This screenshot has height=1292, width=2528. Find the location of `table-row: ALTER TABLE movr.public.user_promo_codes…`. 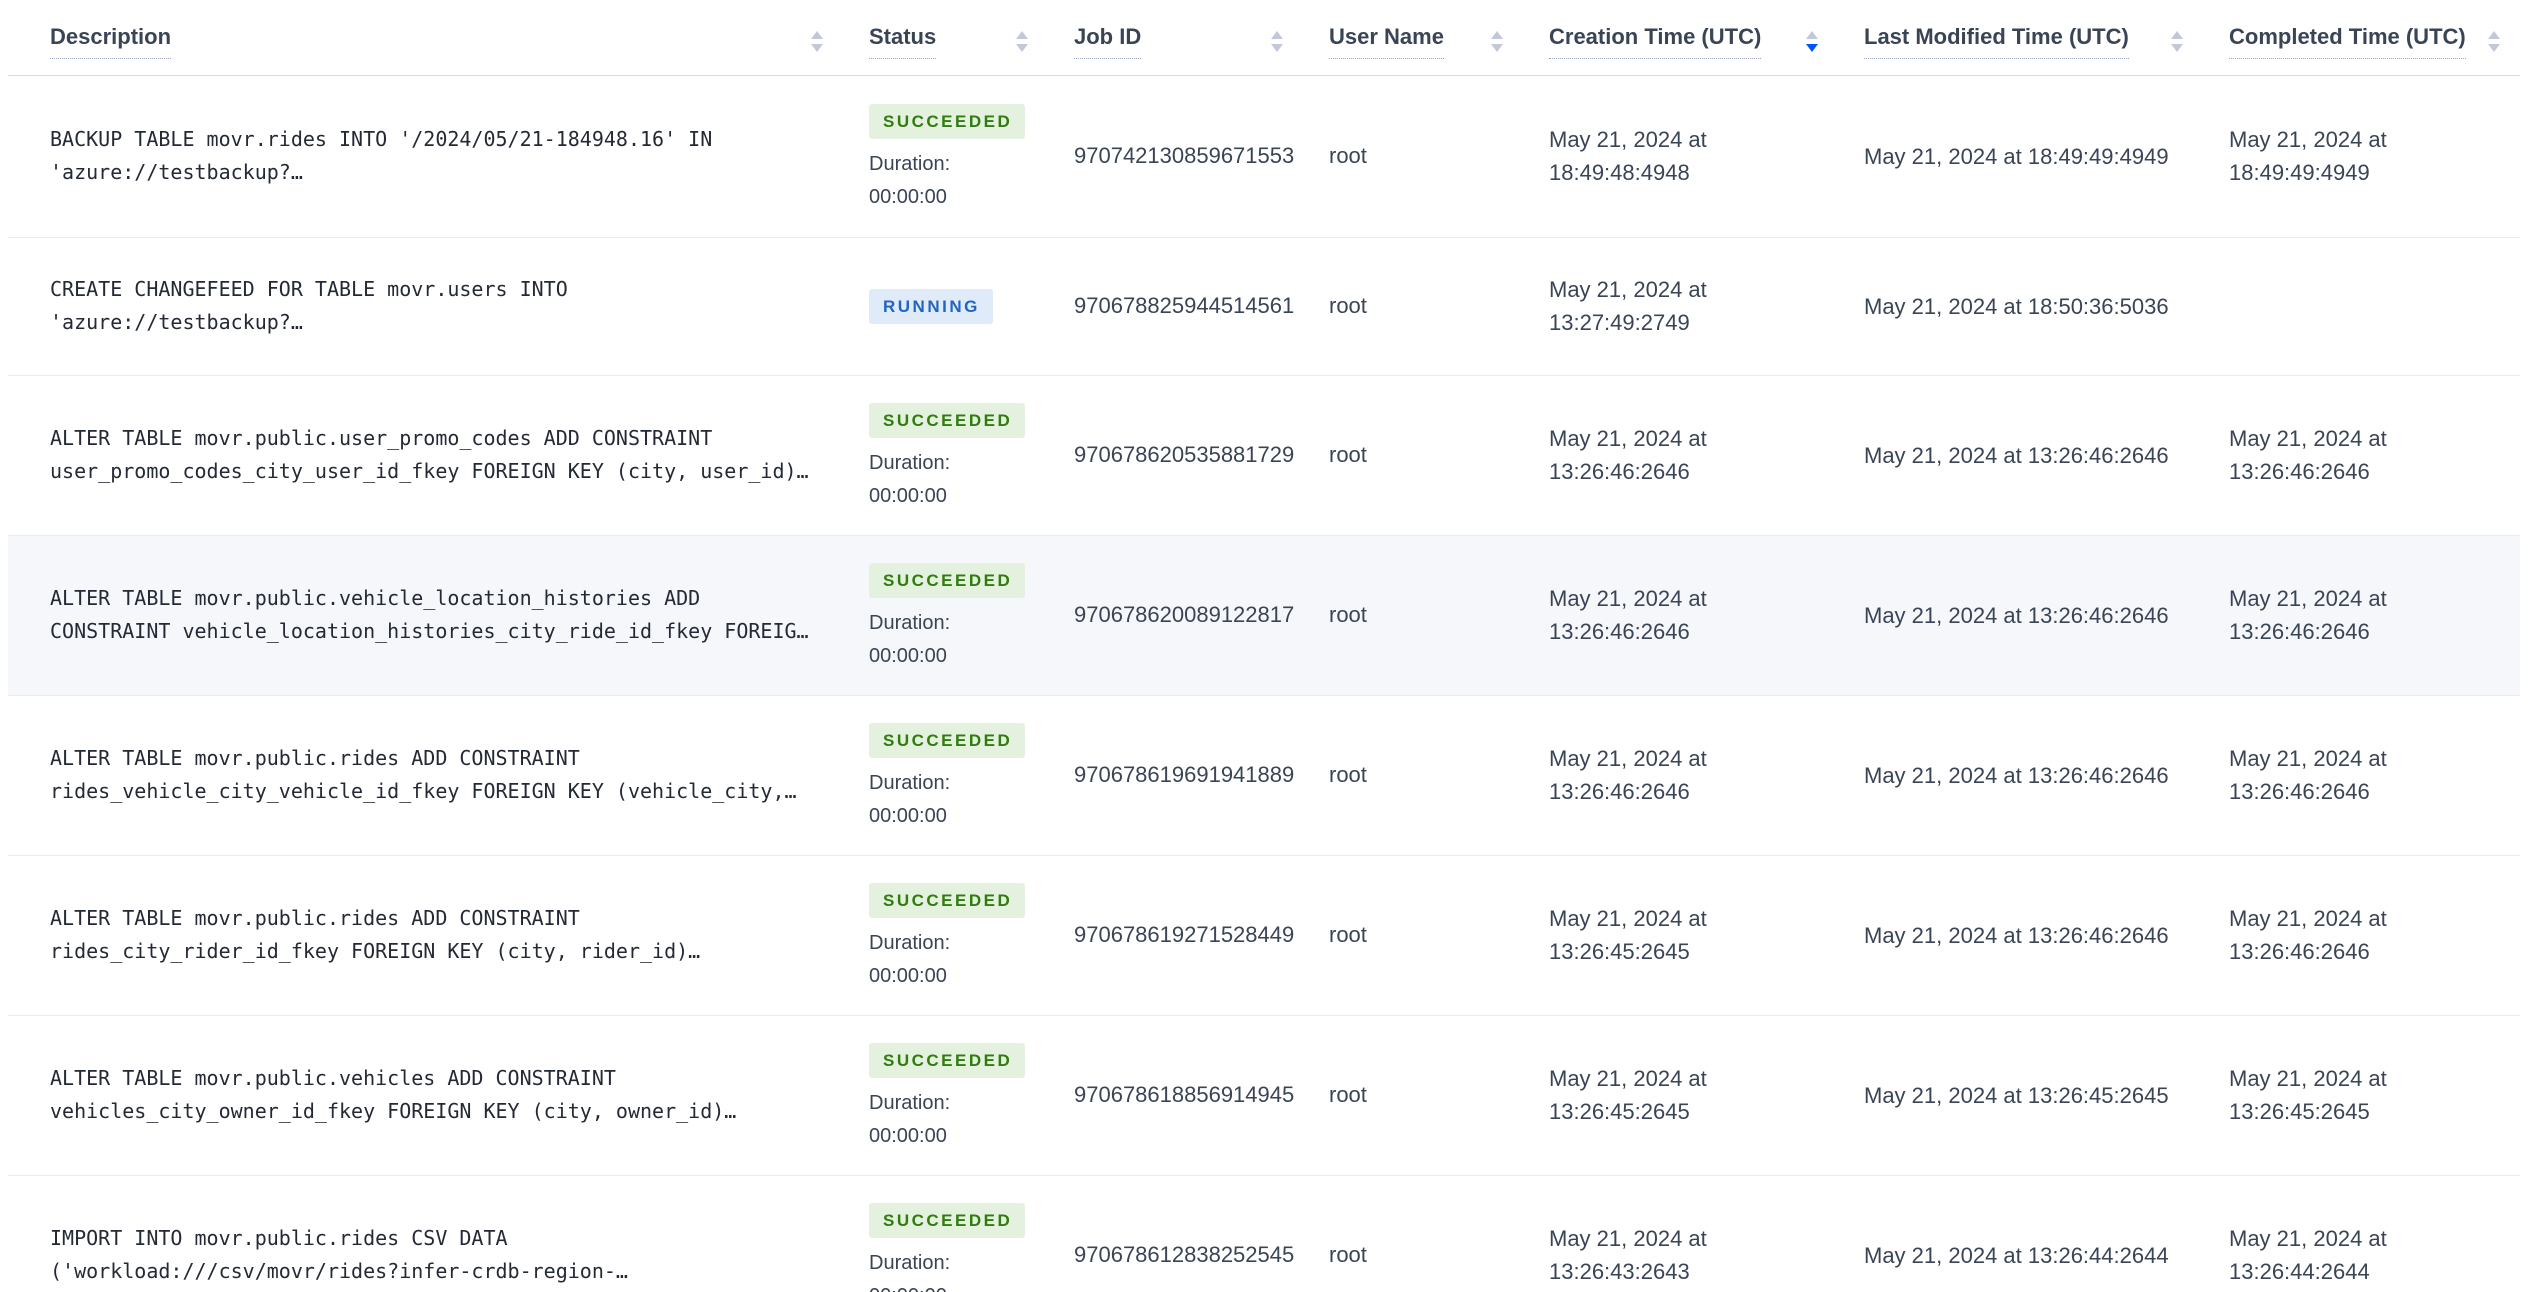

table-row: ALTER TABLE movr.public.user_promo_codes… is located at coordinates (1264, 454).